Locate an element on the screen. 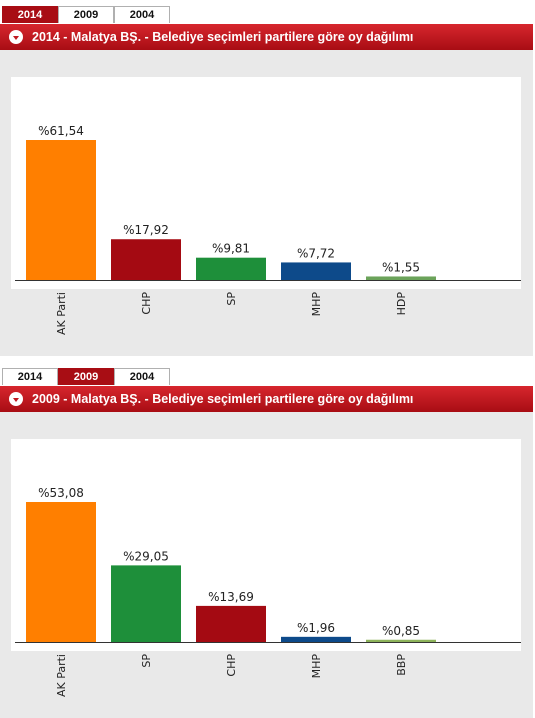 Image resolution: width=535 pixels, height=718 pixels. data-label: %53,08 is located at coordinates (61, 493).